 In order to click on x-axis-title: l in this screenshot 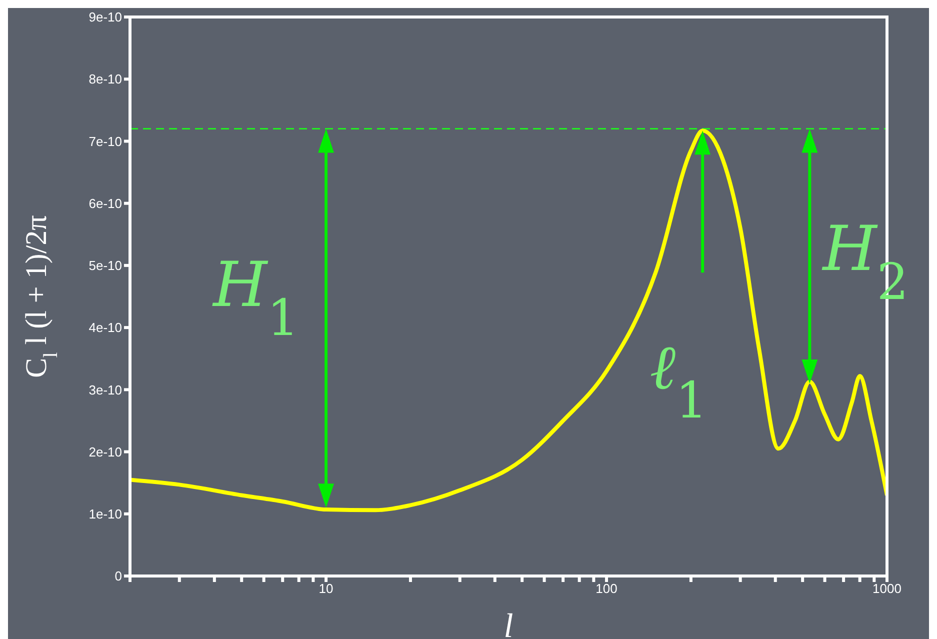, I will do `click(509, 623)`.